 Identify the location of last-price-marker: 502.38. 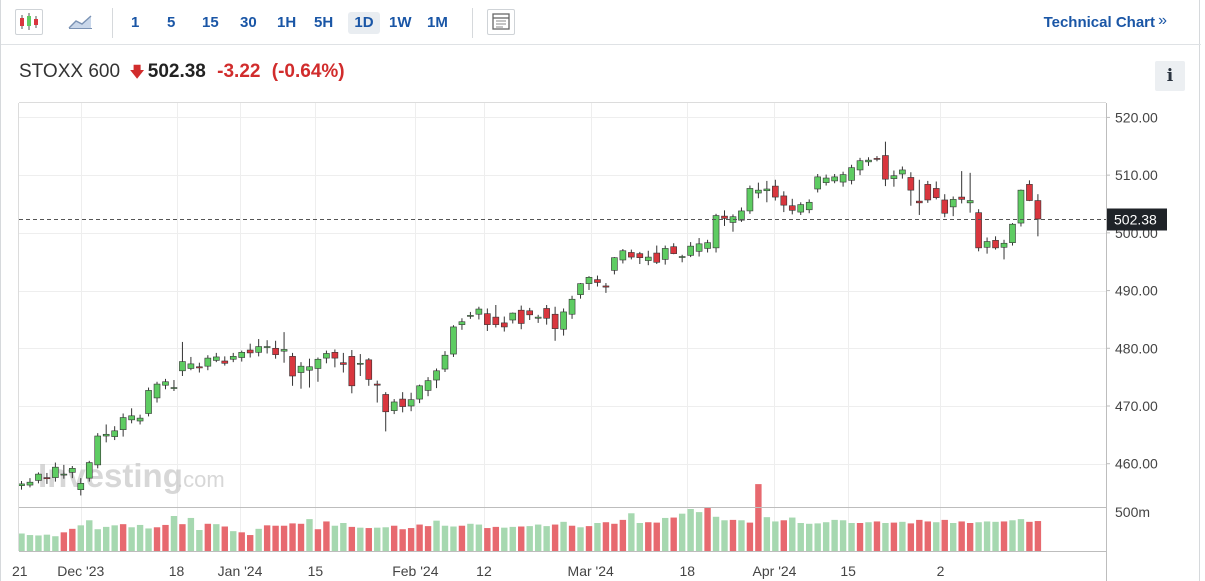
(593, 219).